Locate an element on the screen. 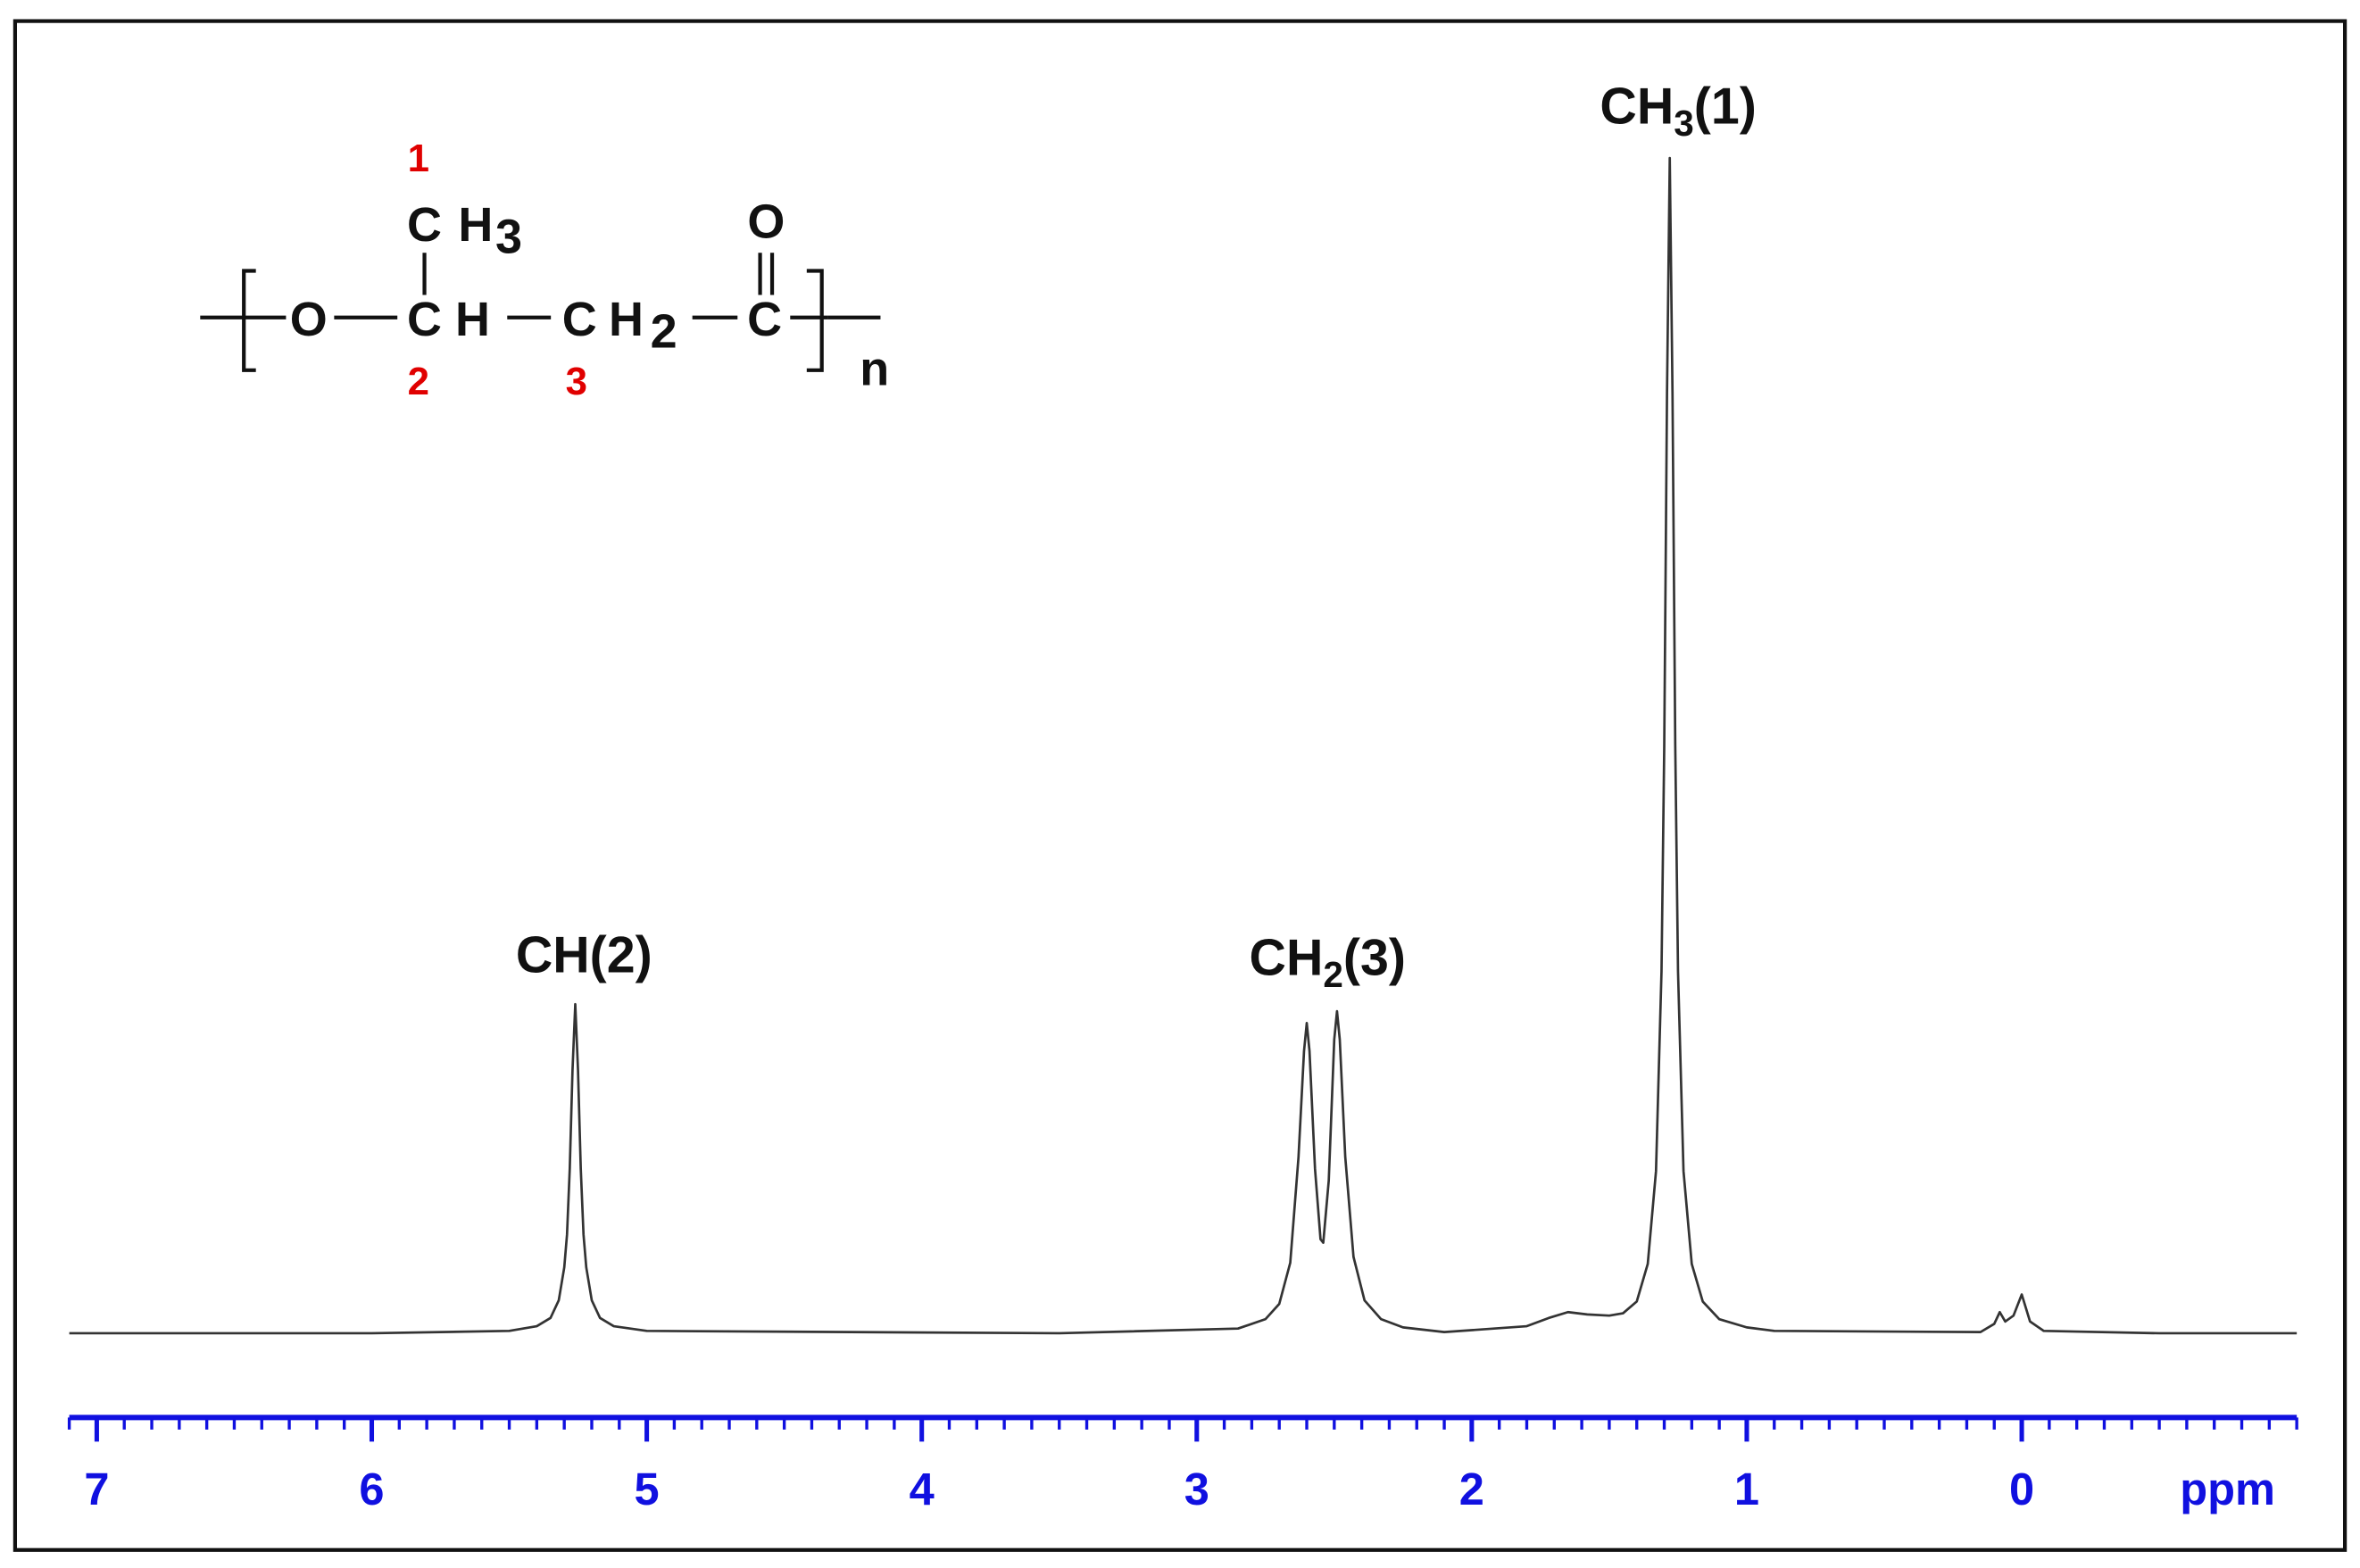 This screenshot has width=2360, height=1568. structure: 1 C H 3 O O C H C H 2 C n 2 3 is located at coordinates (544, 270).